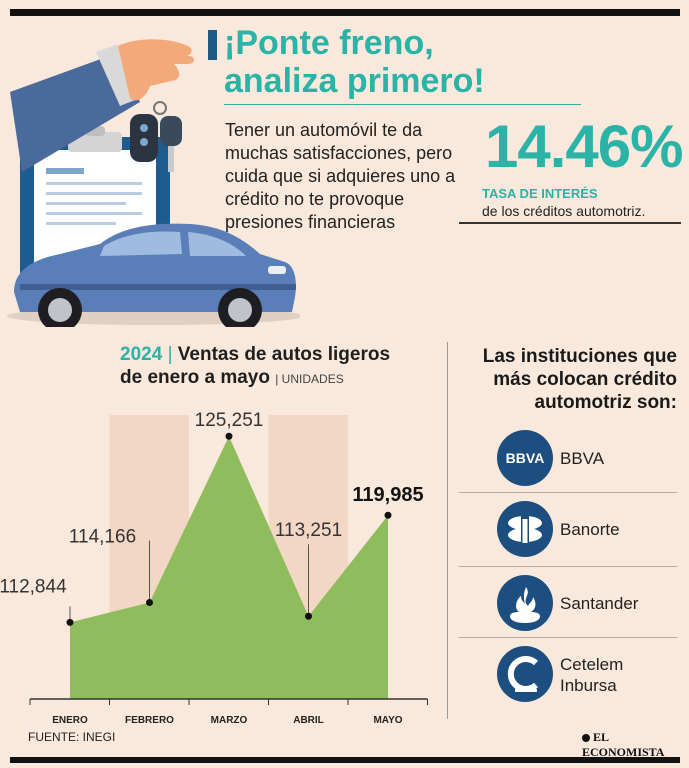  I want to click on chart-title-line2: de enero a mayo, so click(195, 377).